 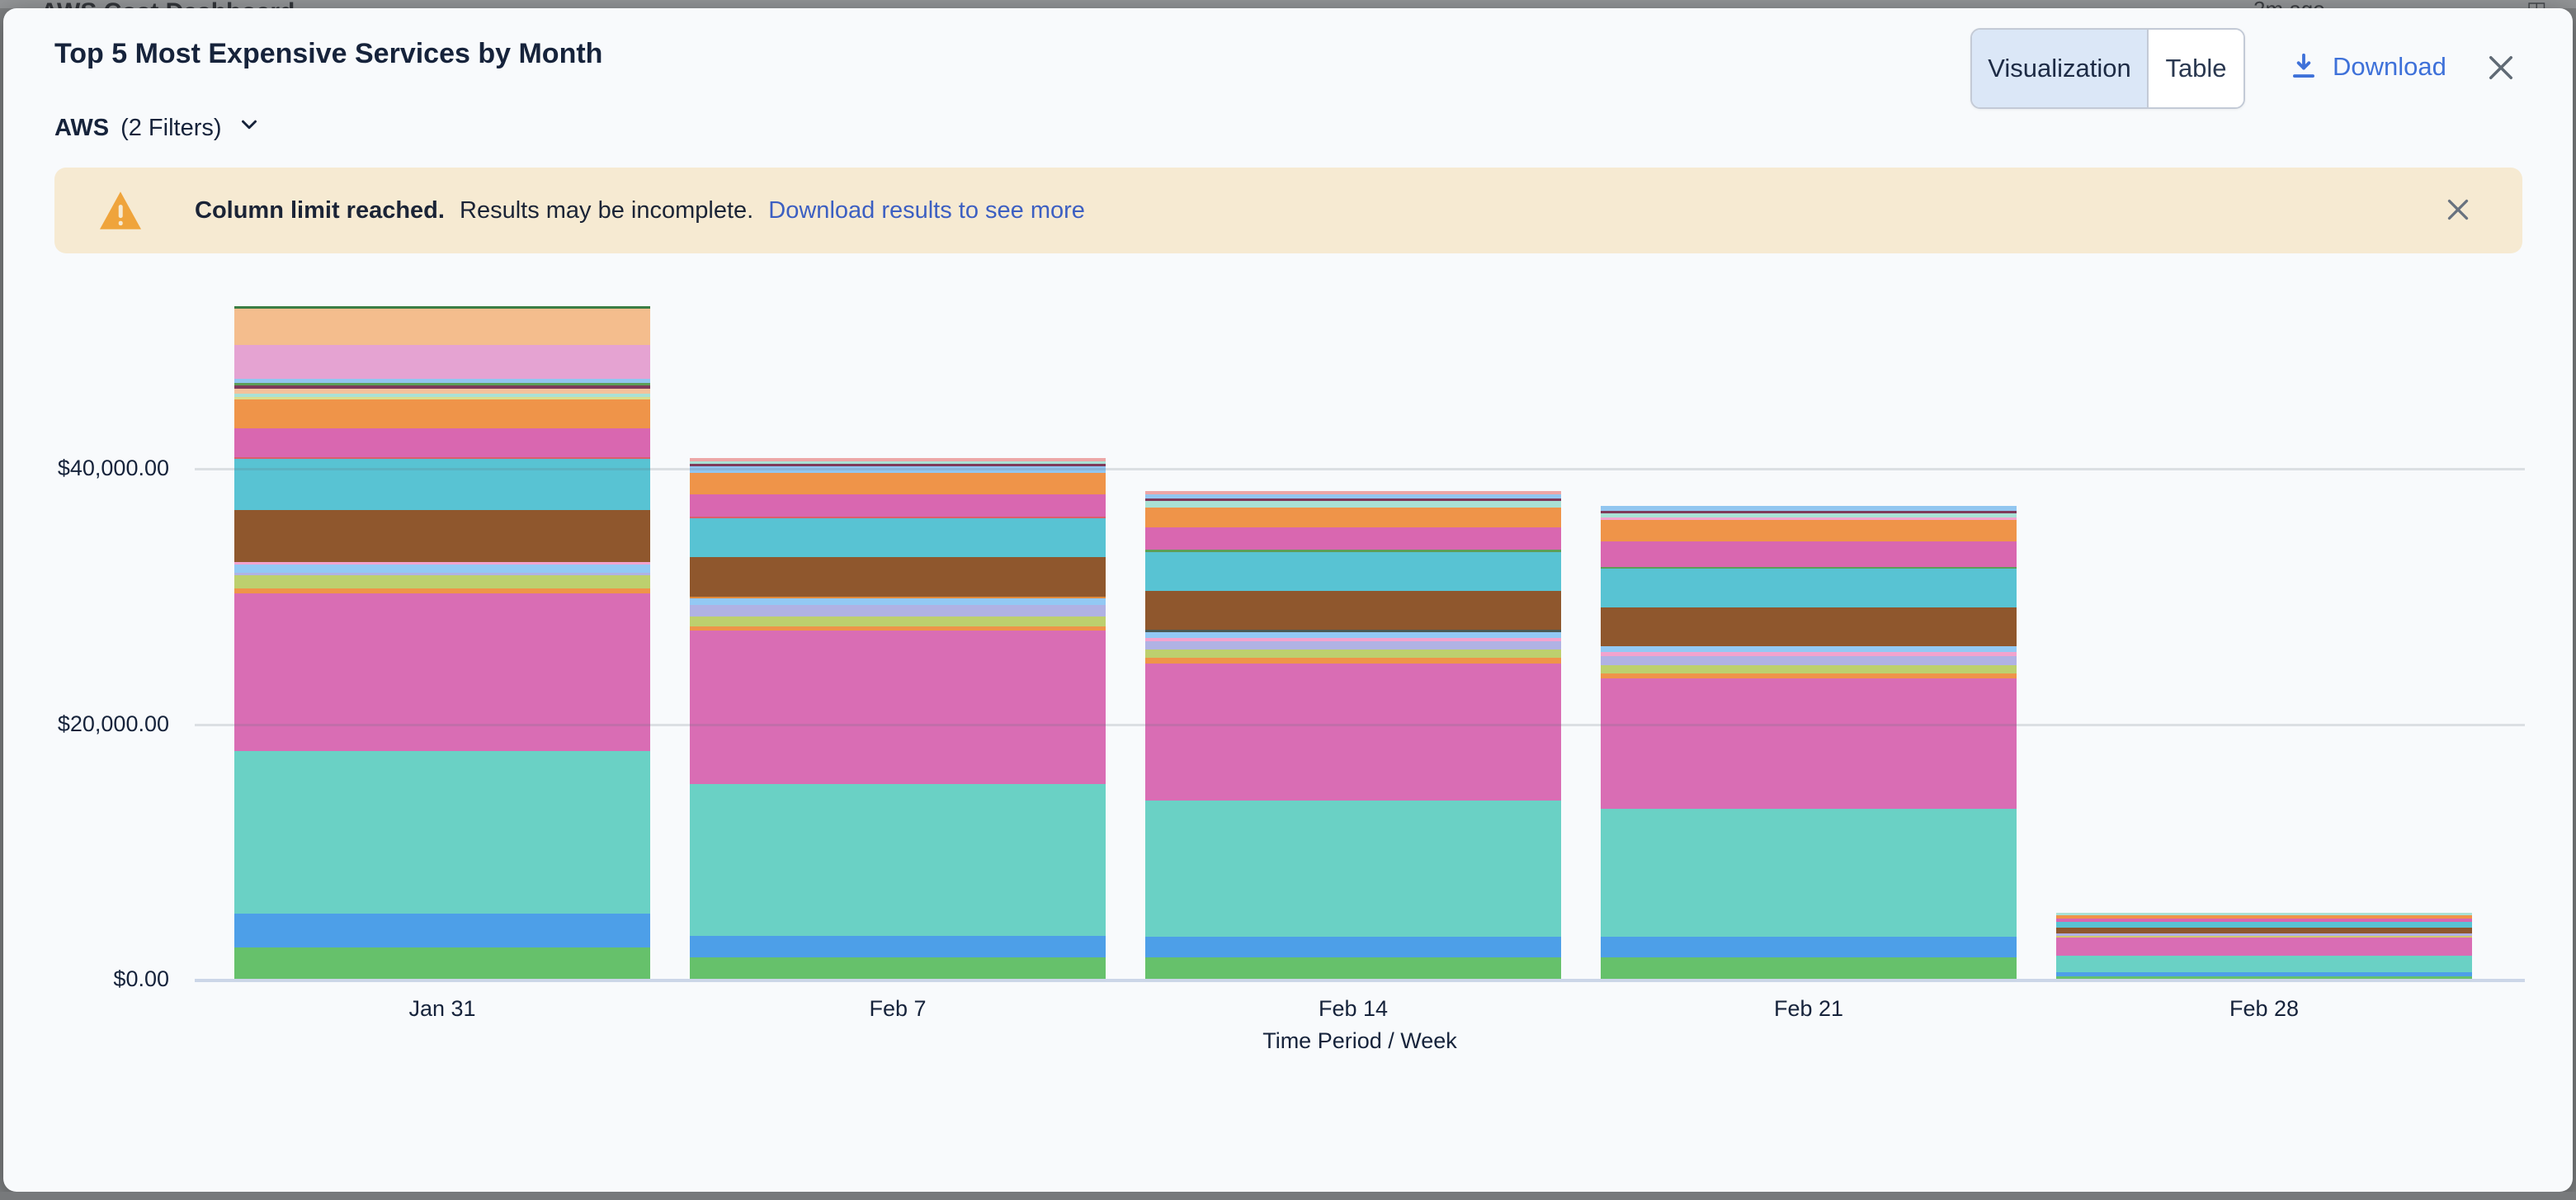 What do you see at coordinates (2196, 68) in the screenshot?
I see `tab-table: Table` at bounding box center [2196, 68].